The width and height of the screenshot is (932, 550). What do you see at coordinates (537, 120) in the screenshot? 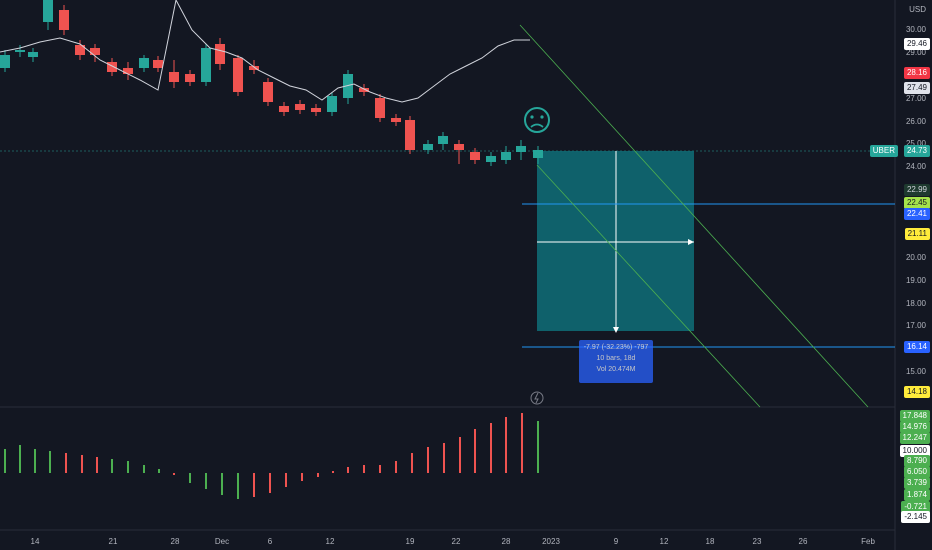
I see `sad-face-icon` at bounding box center [537, 120].